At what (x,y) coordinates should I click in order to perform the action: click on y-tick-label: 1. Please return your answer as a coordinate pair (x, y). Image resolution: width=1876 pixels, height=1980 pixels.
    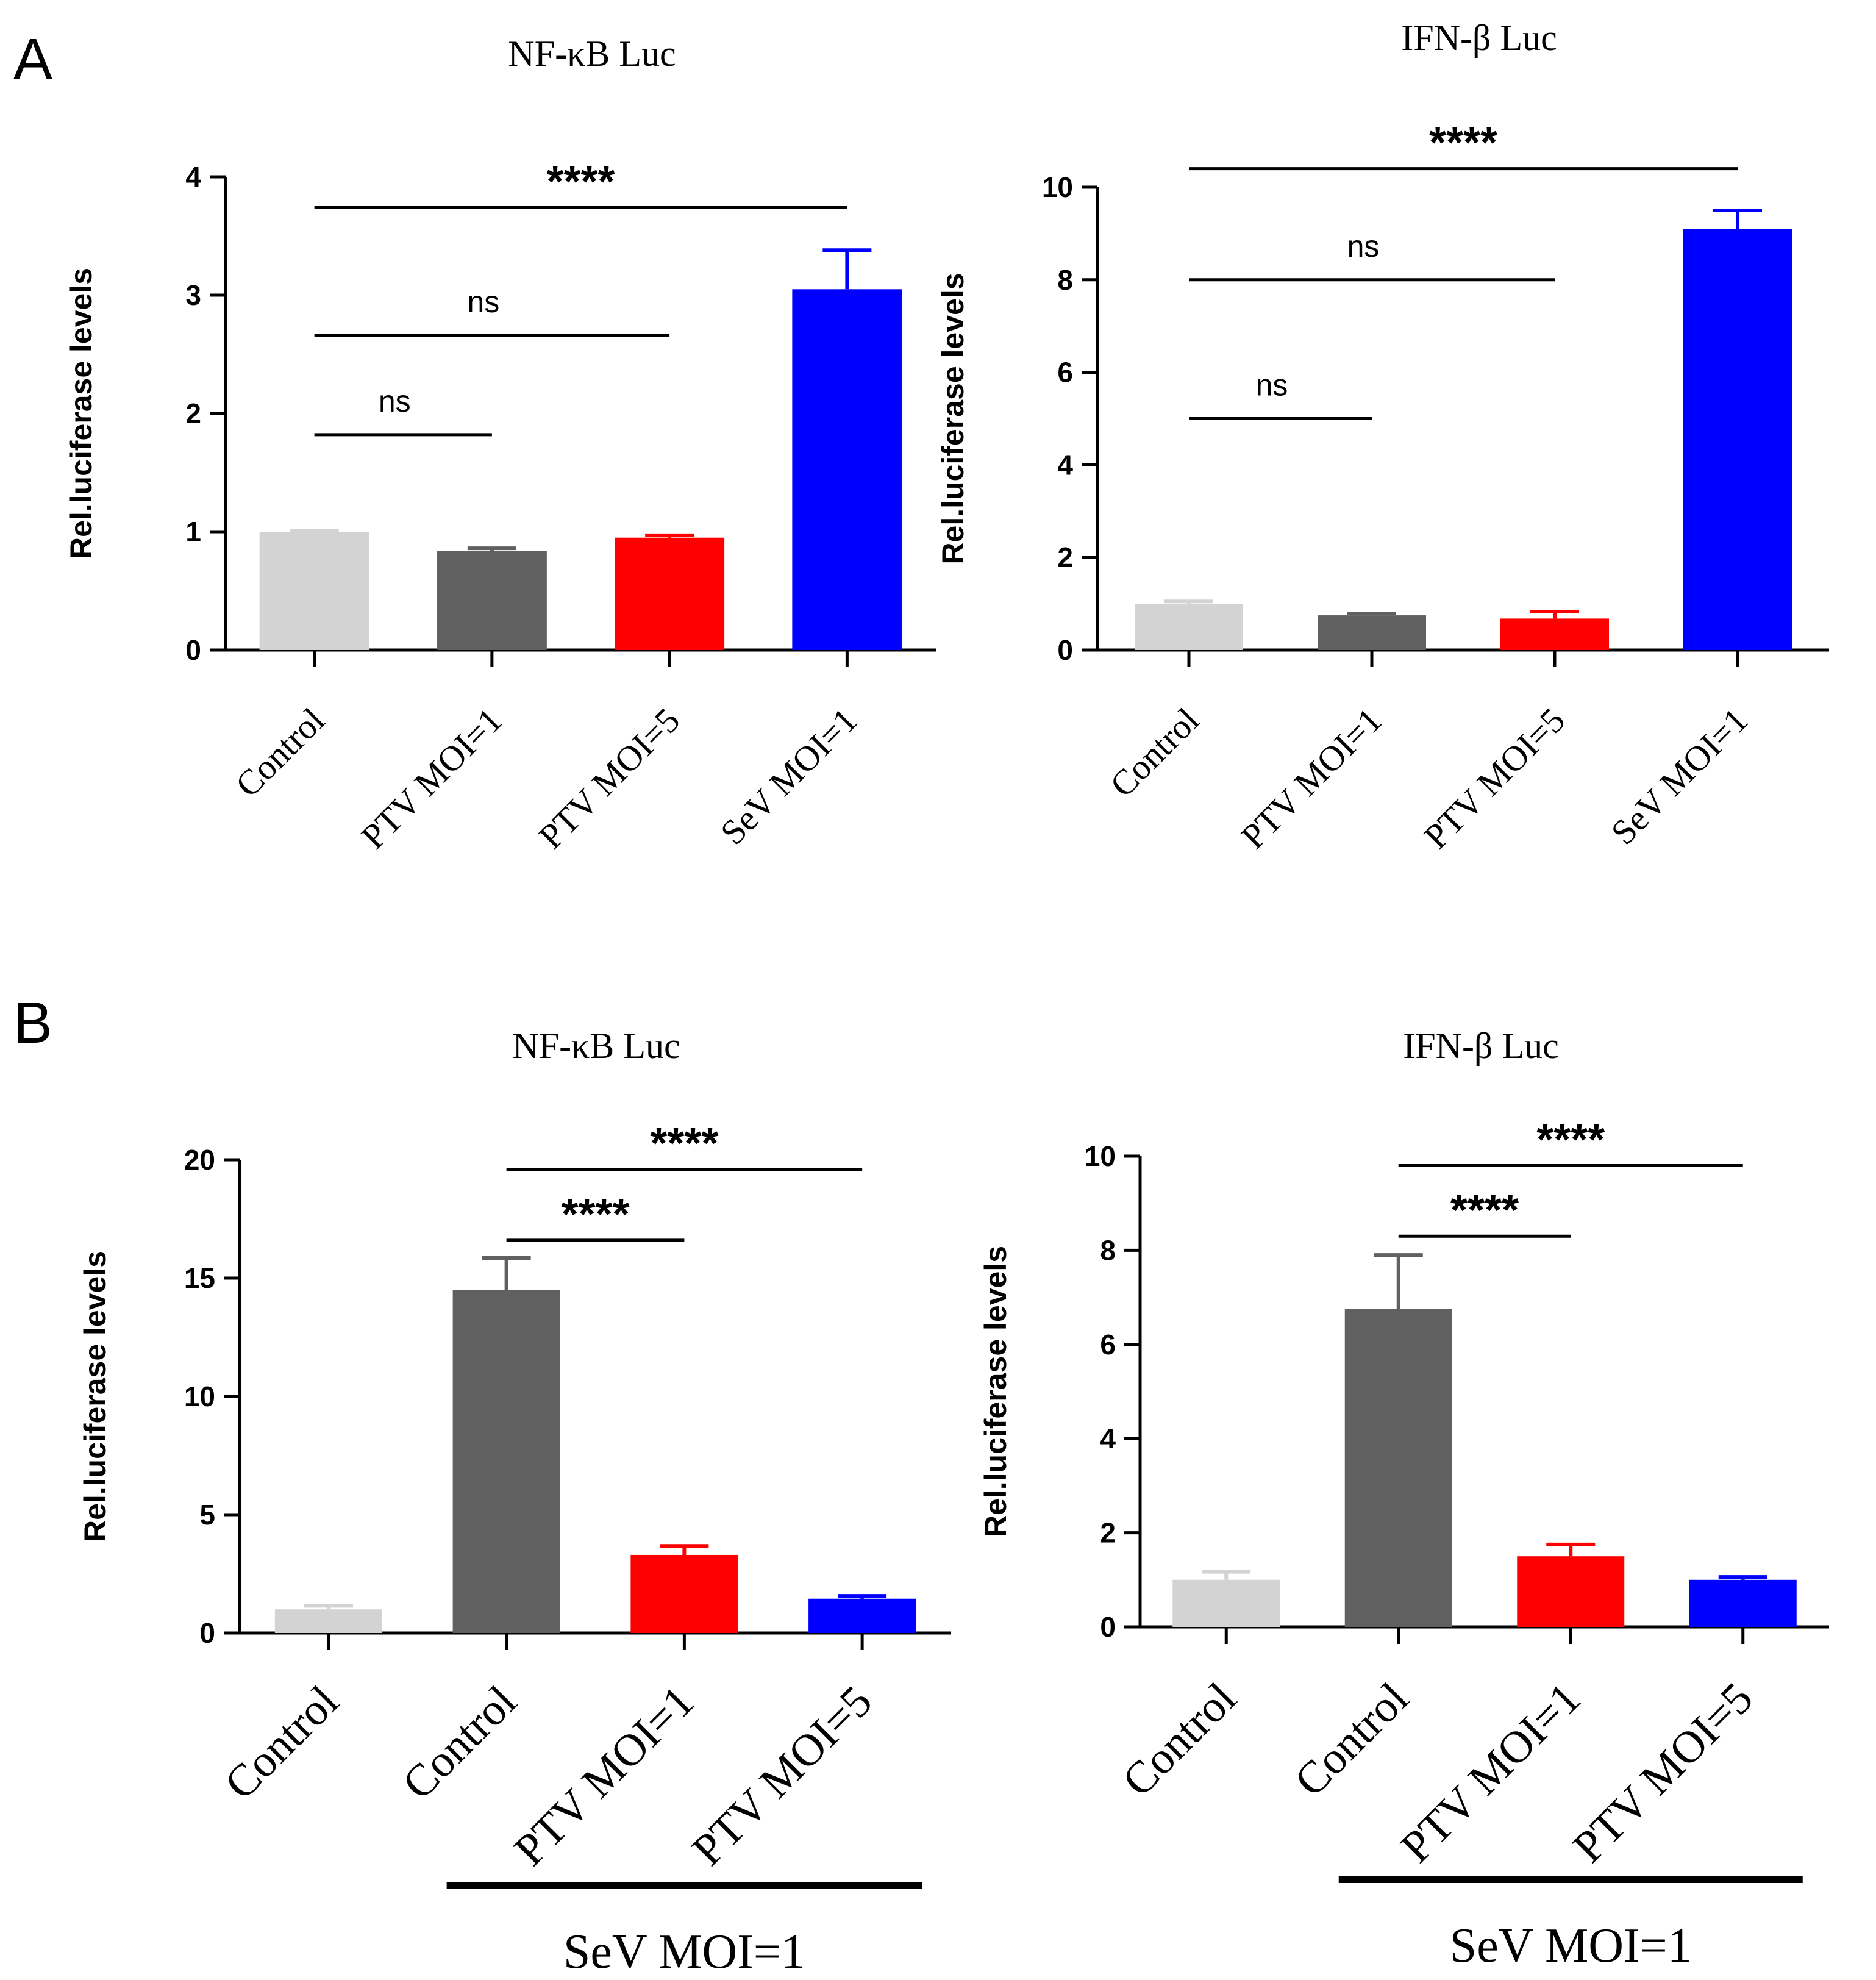
    Looking at the image, I should click on (193, 532).